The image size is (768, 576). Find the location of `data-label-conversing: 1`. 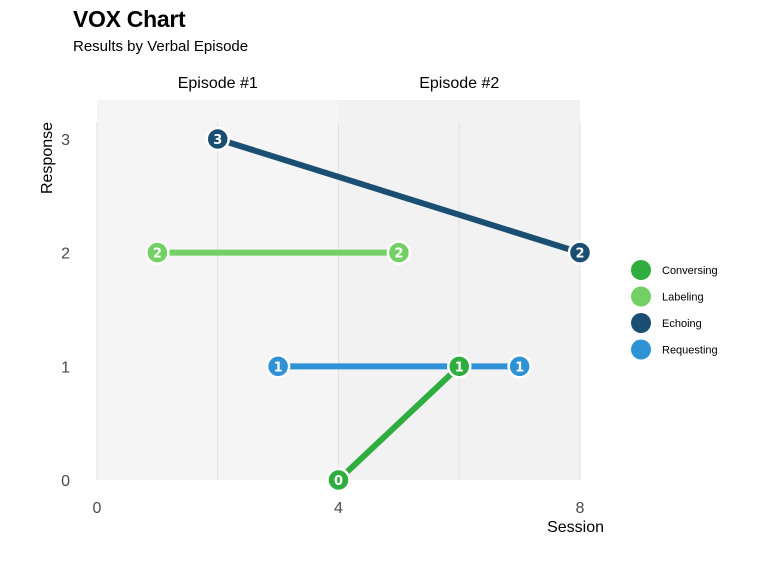

data-label-conversing: 1 is located at coordinates (459, 367).